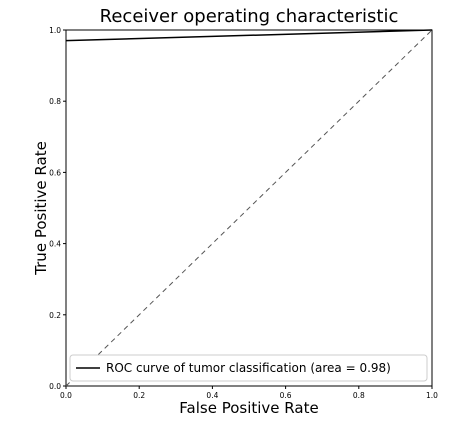 This screenshot has height=422, width=474. Describe the element at coordinates (41, 208) in the screenshot. I see `y-axis-label: True Positive Rate` at that location.